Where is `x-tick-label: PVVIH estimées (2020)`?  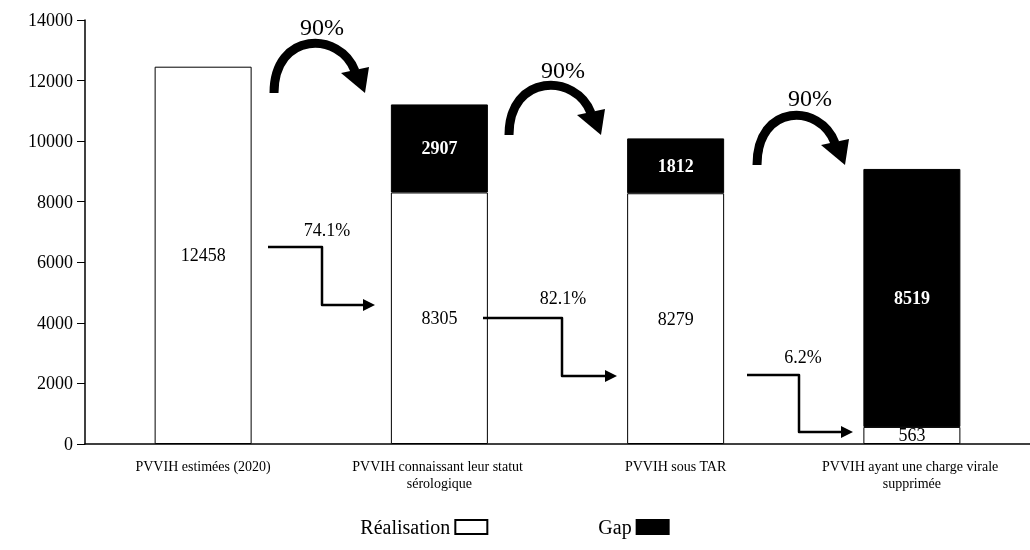 x-tick-label: PVVIH estimées (2020) is located at coordinates (203, 467).